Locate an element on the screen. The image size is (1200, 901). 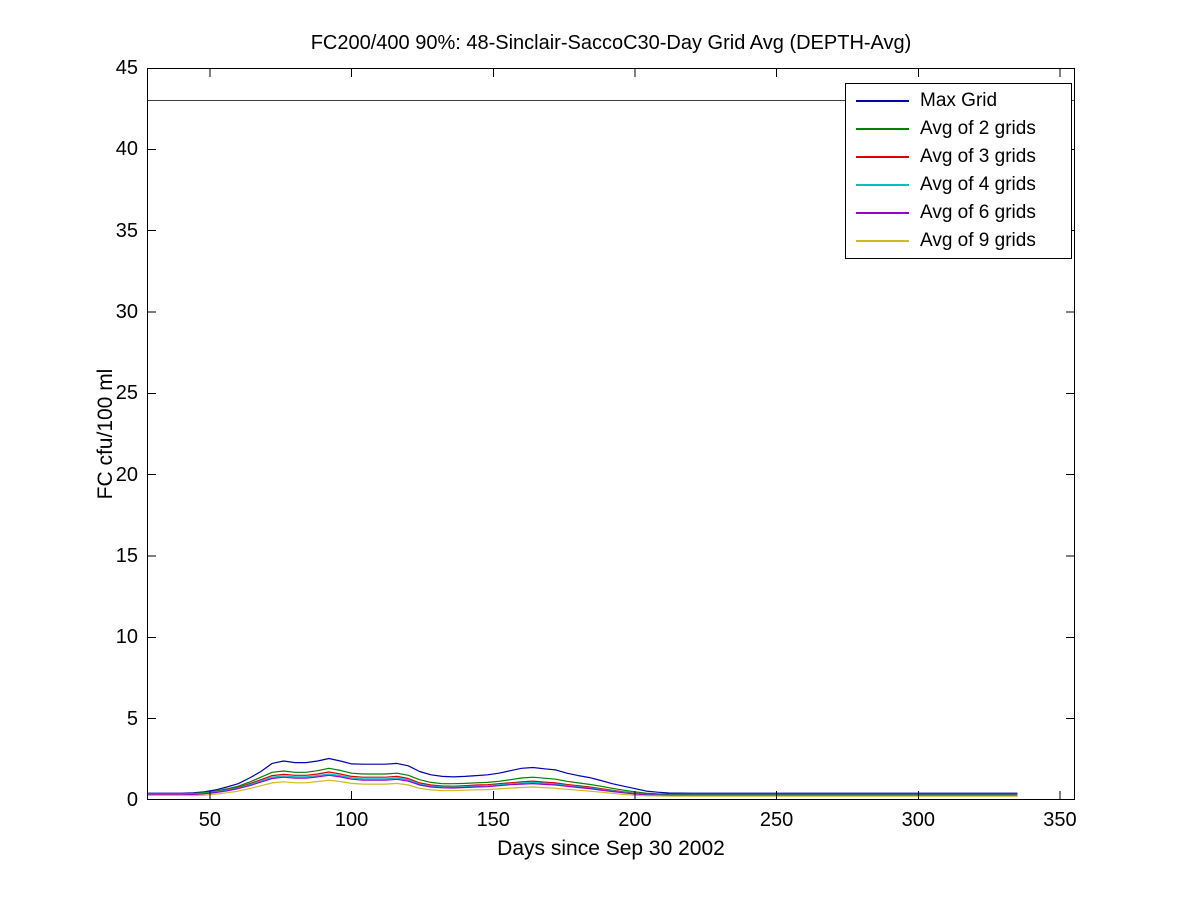
legend-item: Avg of 9 grids is located at coordinates (958, 241).